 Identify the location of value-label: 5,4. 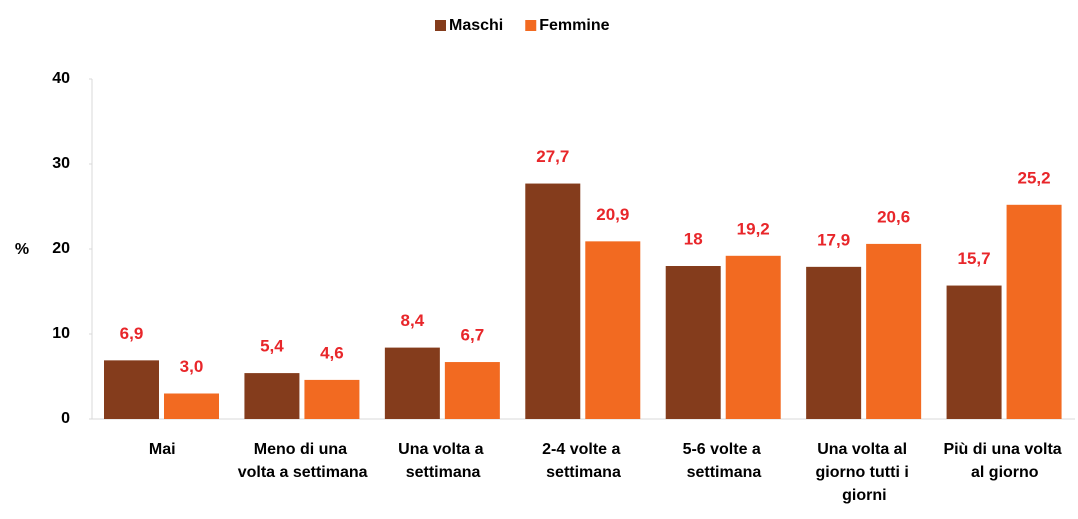
(272, 346).